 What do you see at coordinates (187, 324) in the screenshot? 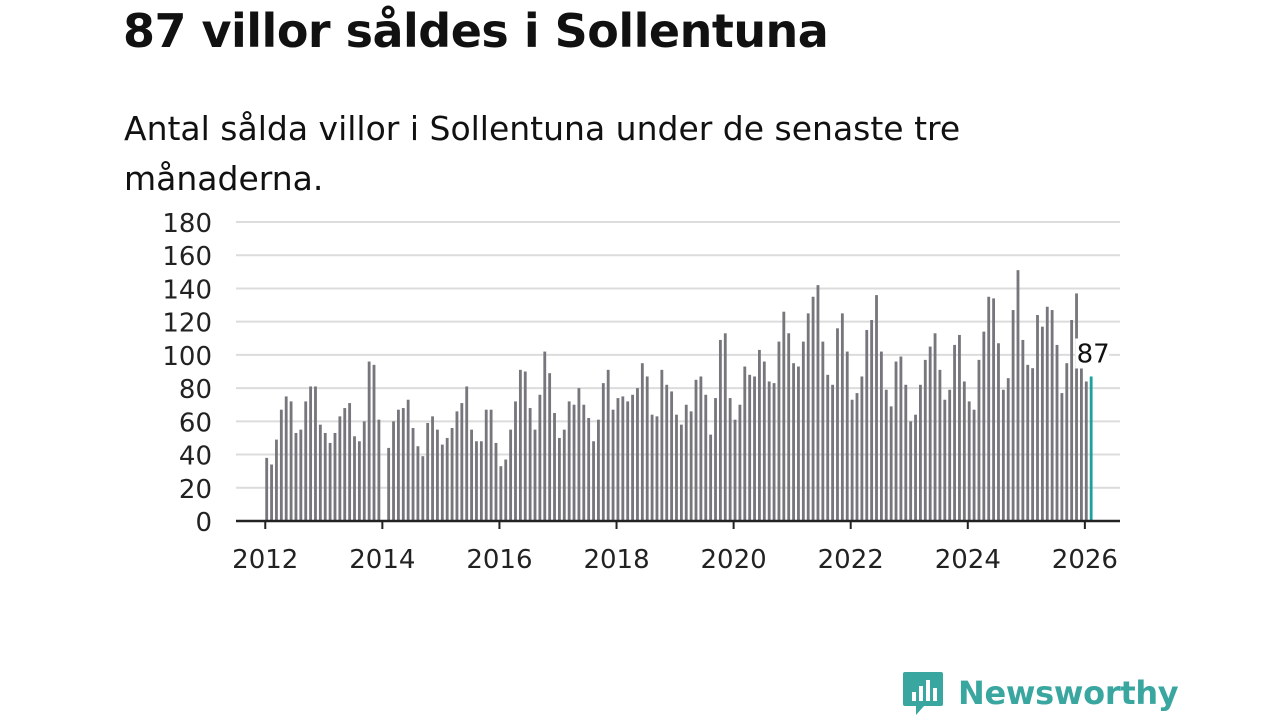
I see `y-tick-label: 120` at bounding box center [187, 324].